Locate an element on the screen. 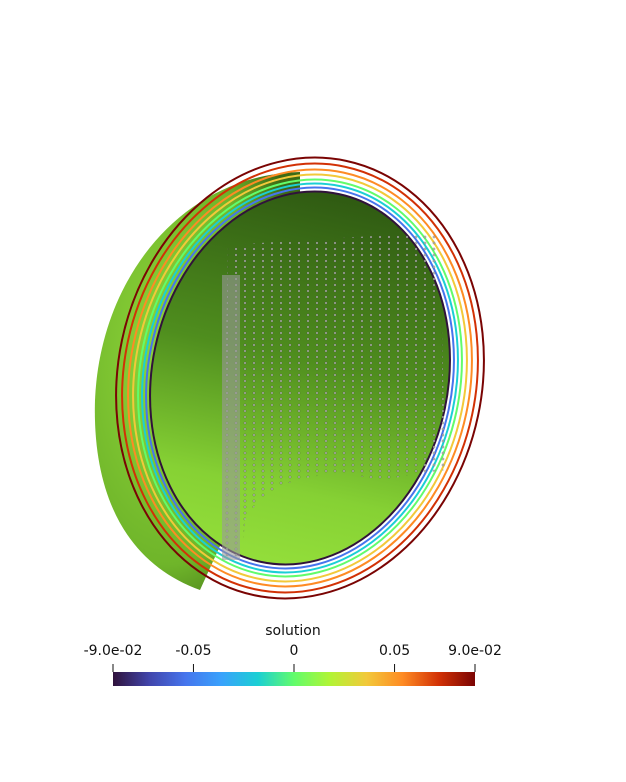  tick-label: 9.0e-02 is located at coordinates (475, 651).